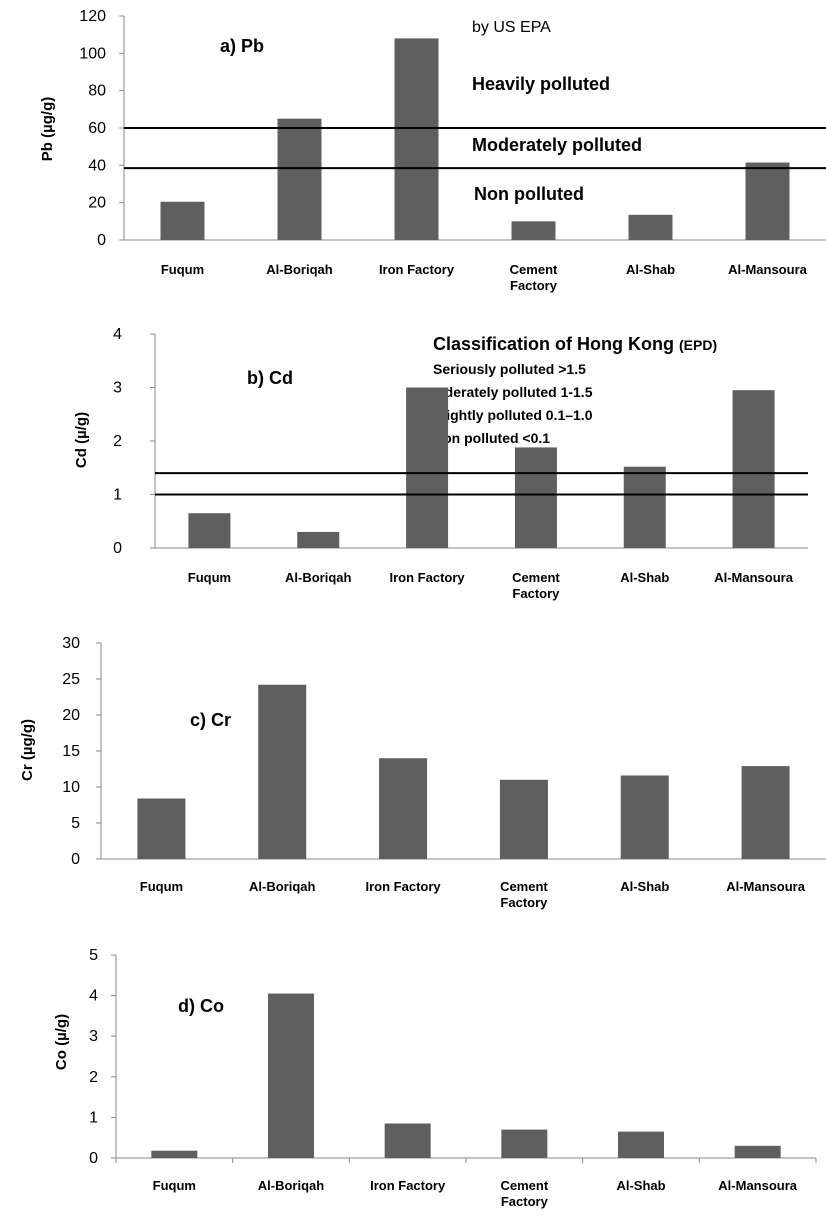  I want to click on y-axis-label-cr: Cr (µg/g), so click(27, 750).